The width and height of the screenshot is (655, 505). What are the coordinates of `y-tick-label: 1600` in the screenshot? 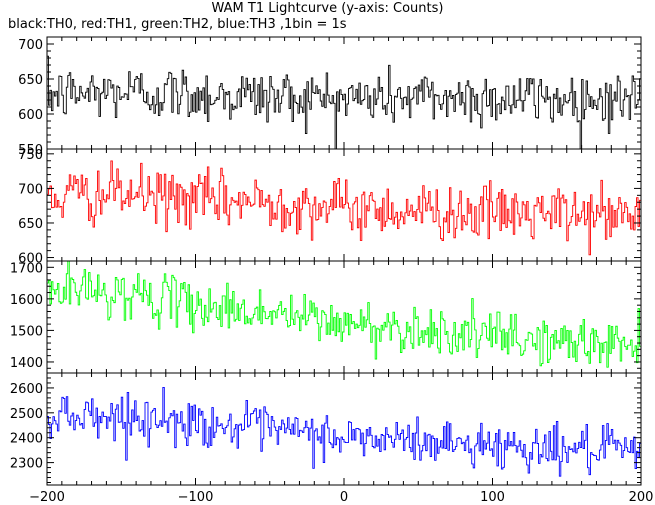 It's located at (26, 300).